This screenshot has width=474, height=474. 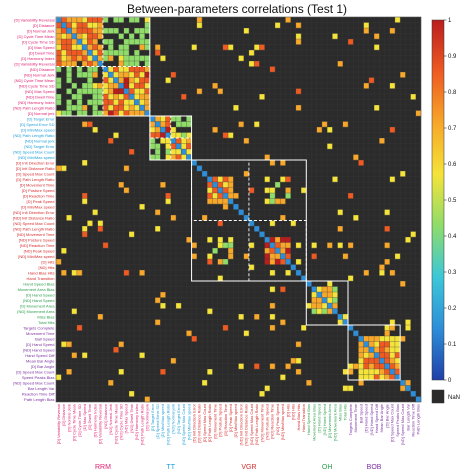 I want to click on column-label: [ND] Path Length Ratio, so click(x=167, y=424).